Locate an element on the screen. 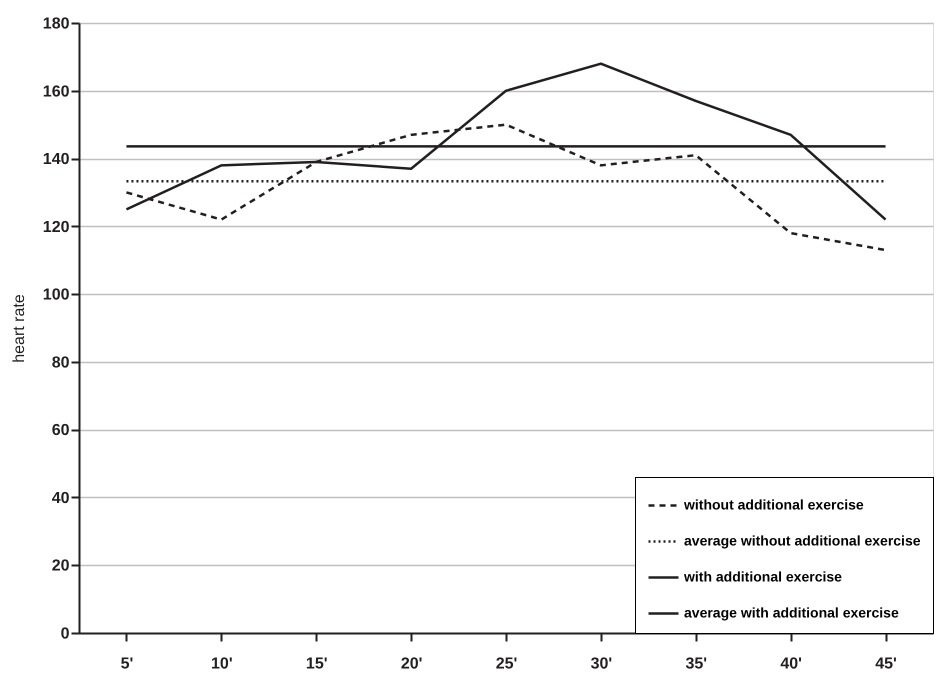 The width and height of the screenshot is (948, 681). x-tick-label: 5' is located at coordinates (127, 664).